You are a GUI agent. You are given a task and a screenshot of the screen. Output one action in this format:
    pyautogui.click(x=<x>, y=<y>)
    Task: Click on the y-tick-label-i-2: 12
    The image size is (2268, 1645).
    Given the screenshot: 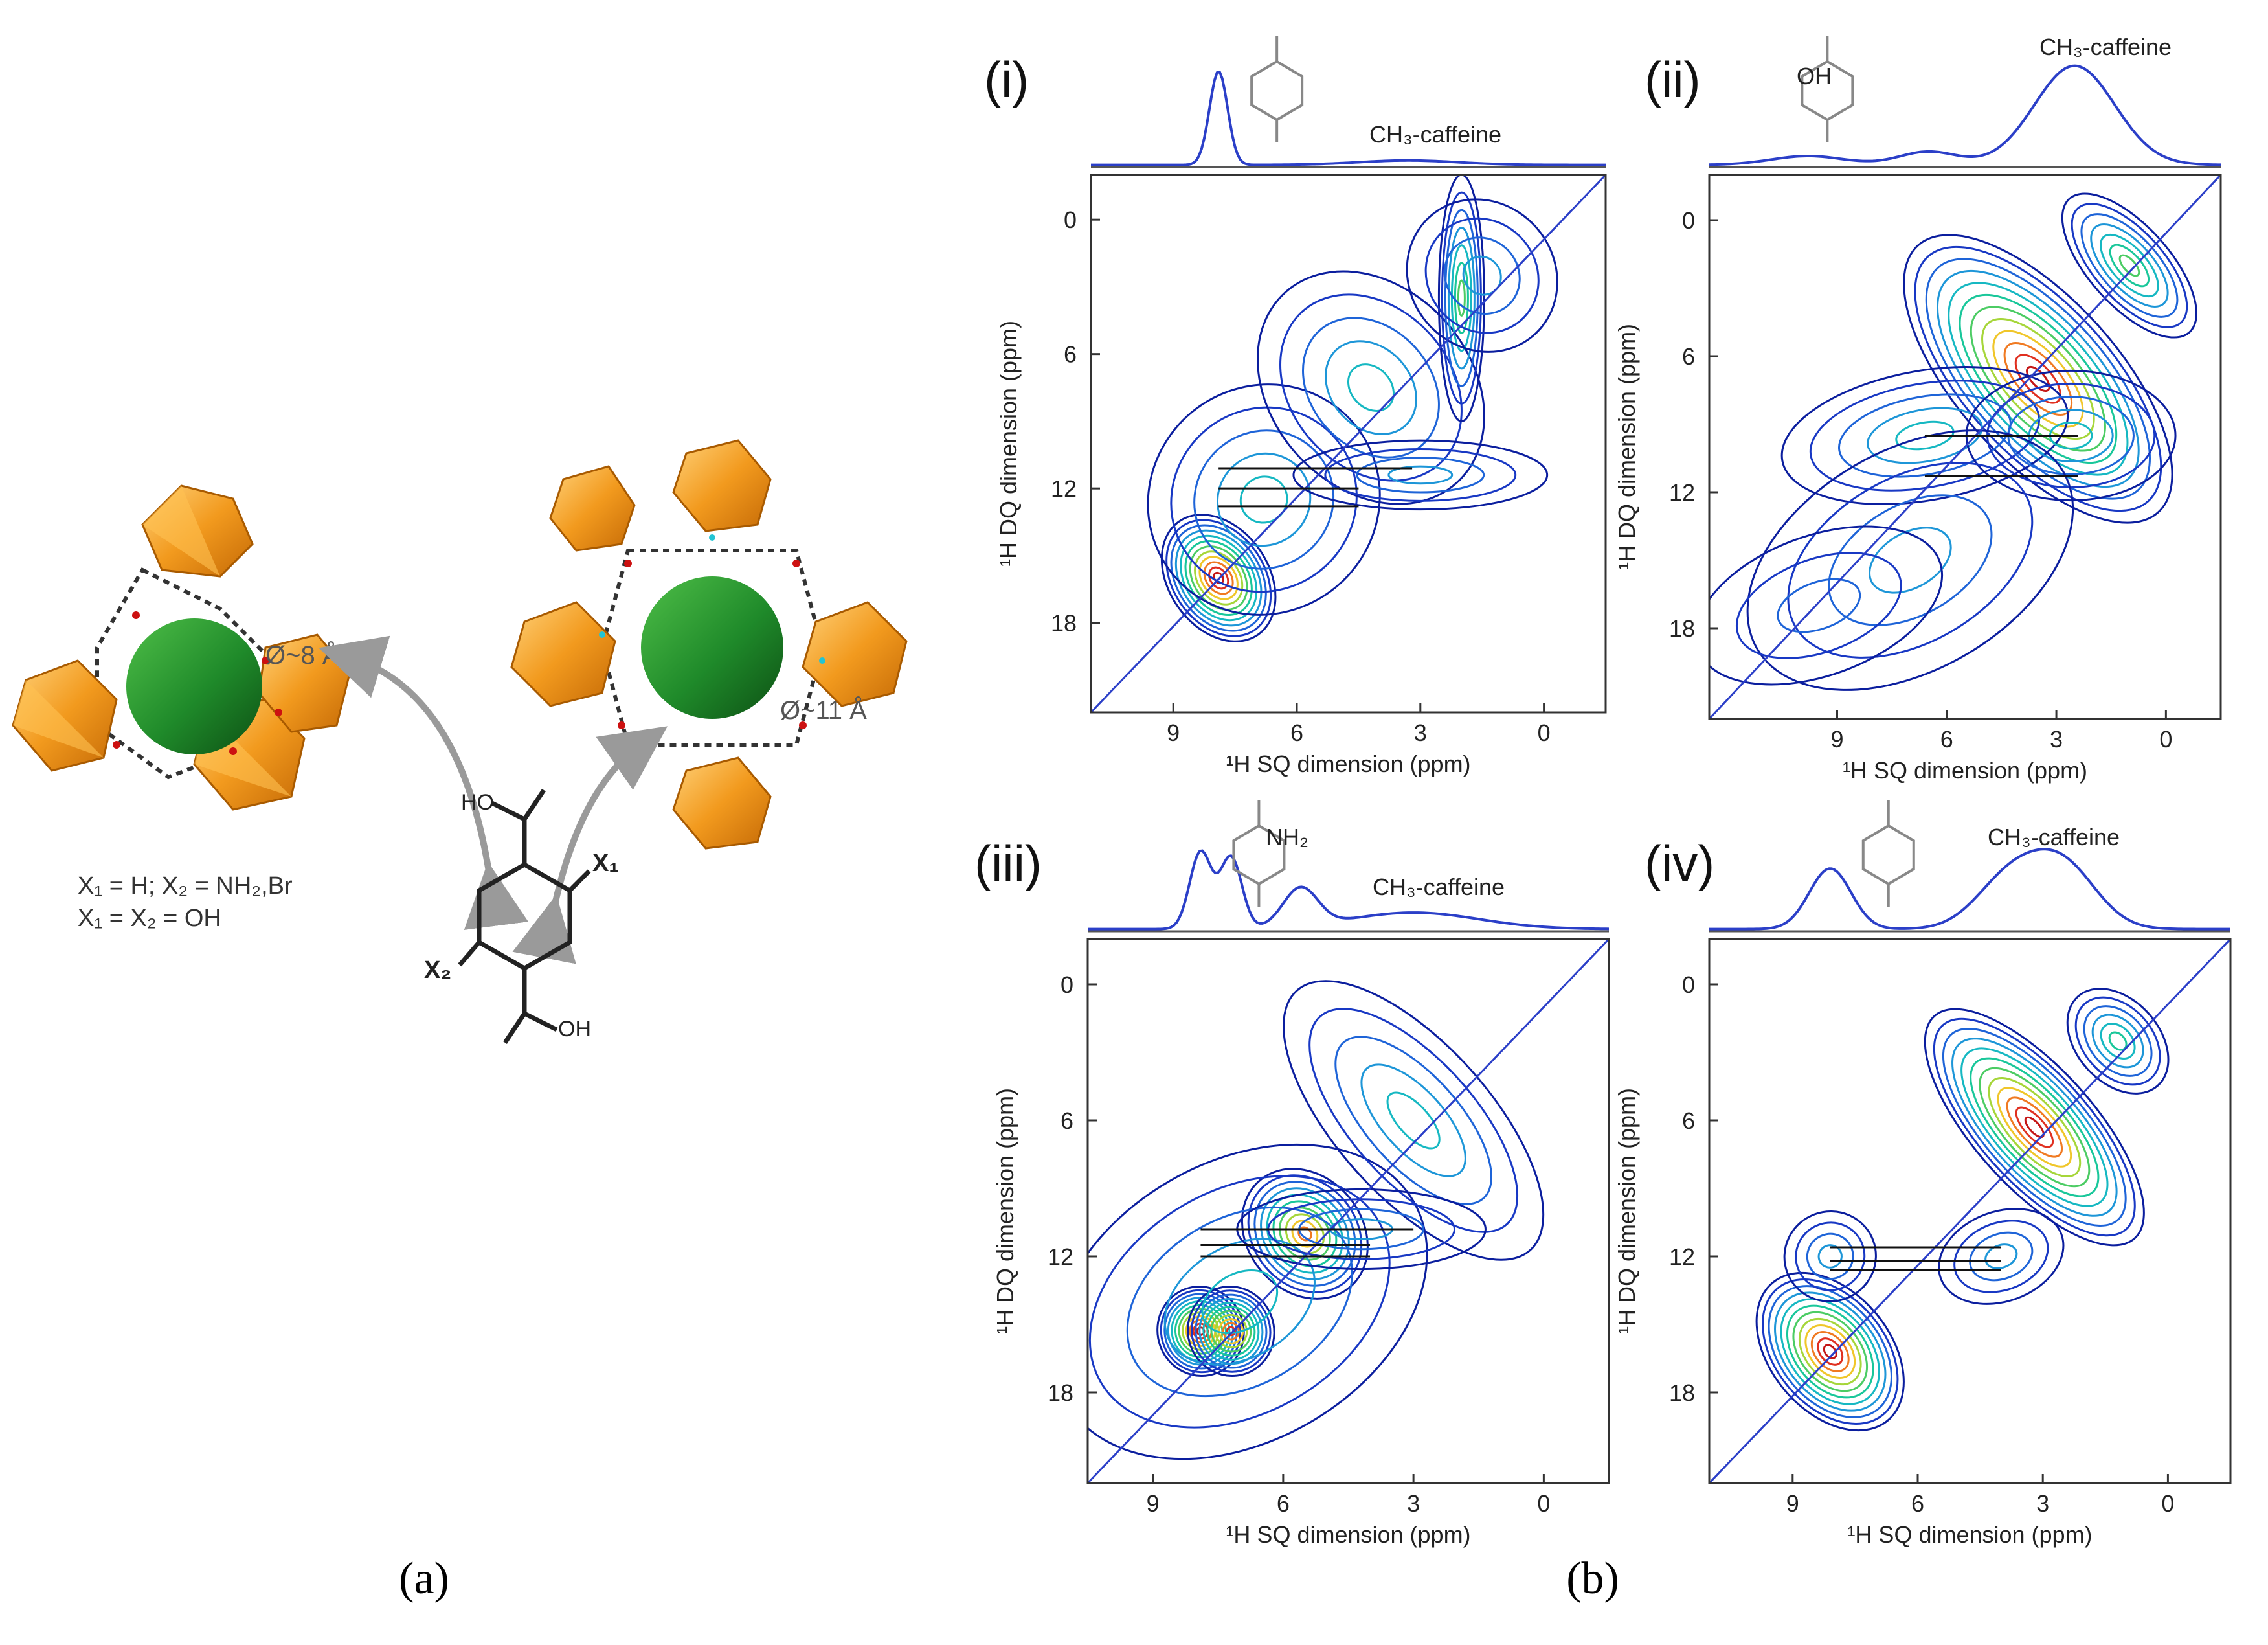 What is the action you would take?
    pyautogui.click(x=1064, y=488)
    